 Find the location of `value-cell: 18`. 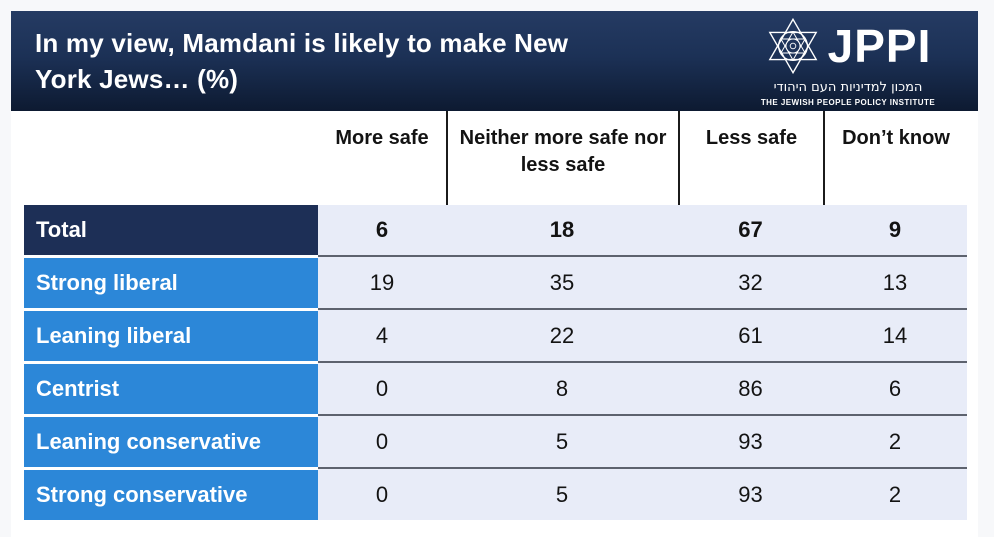

value-cell: 18 is located at coordinates (562, 230).